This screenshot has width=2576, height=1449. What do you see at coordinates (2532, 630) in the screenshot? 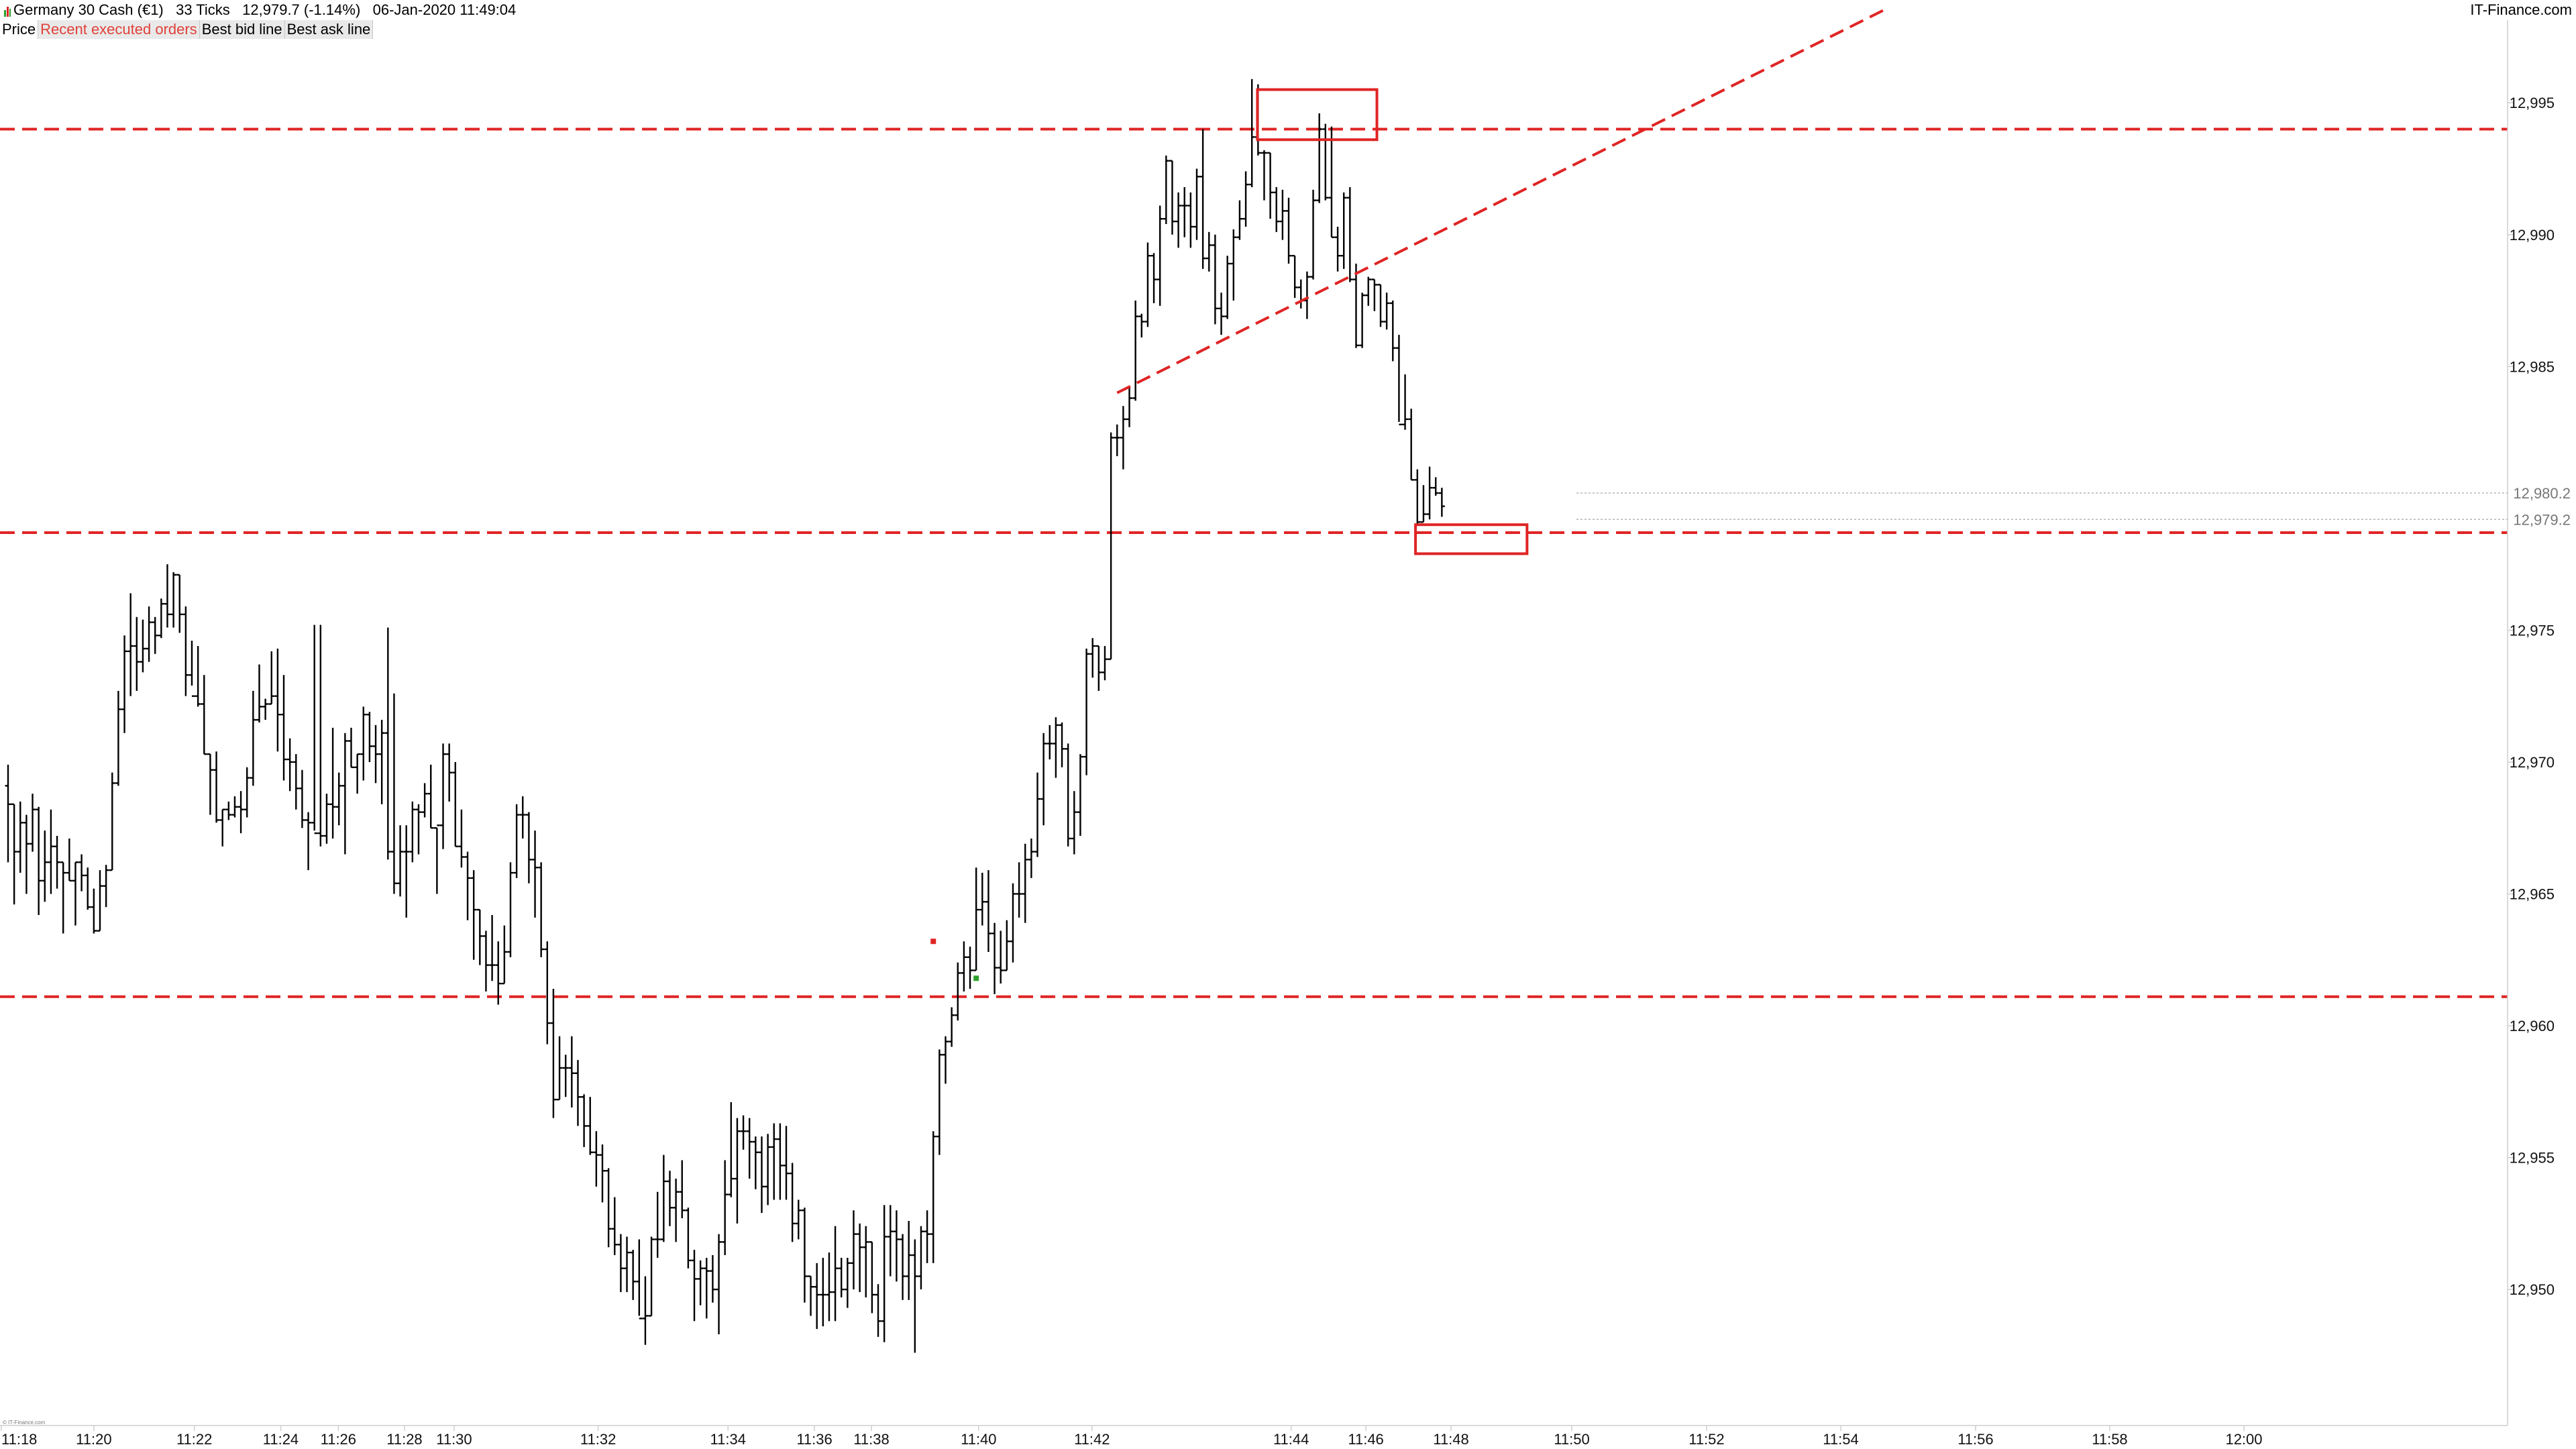
I see `y-tick-label-5: 12,975` at bounding box center [2532, 630].